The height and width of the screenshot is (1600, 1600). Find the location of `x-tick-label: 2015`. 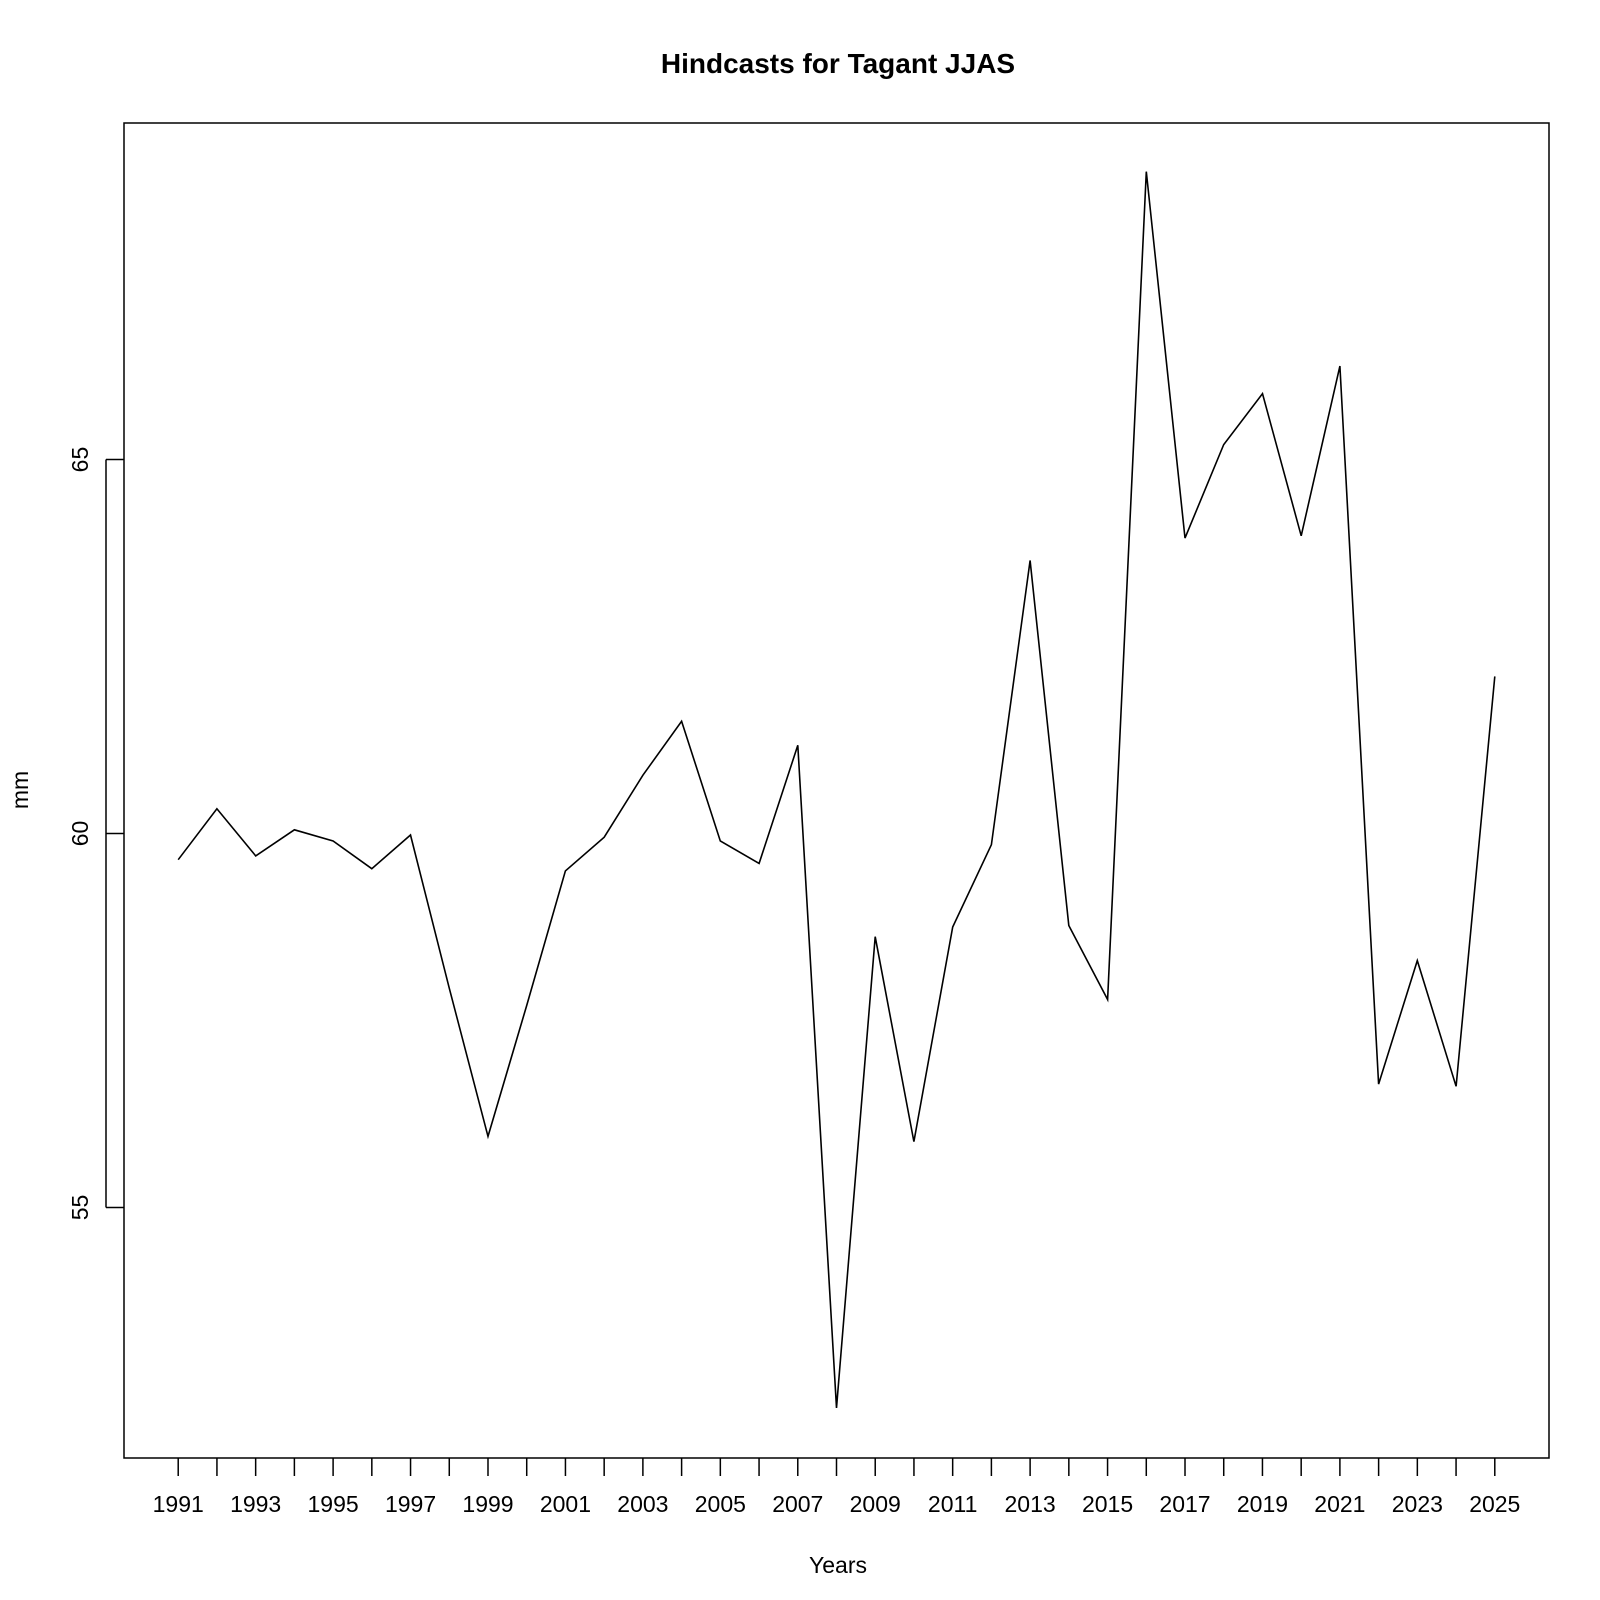

x-tick-label: 2015 is located at coordinates (1107, 1504).